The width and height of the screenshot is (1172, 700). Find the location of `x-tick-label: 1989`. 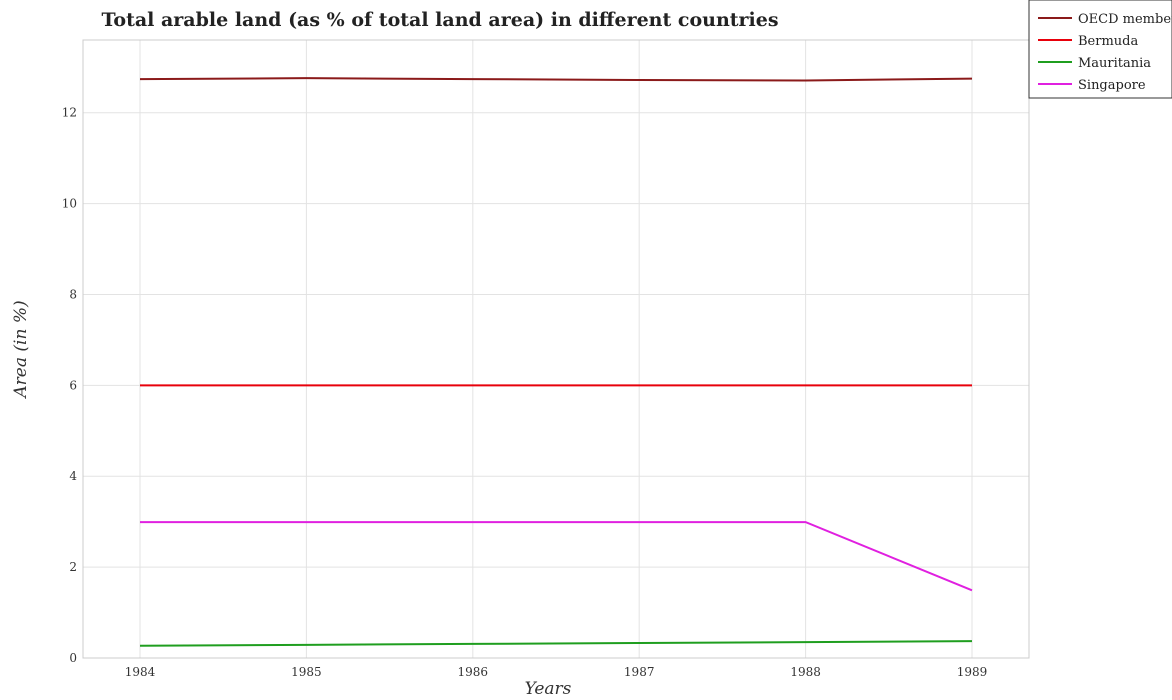

x-tick-label: 1989 is located at coordinates (972, 672).